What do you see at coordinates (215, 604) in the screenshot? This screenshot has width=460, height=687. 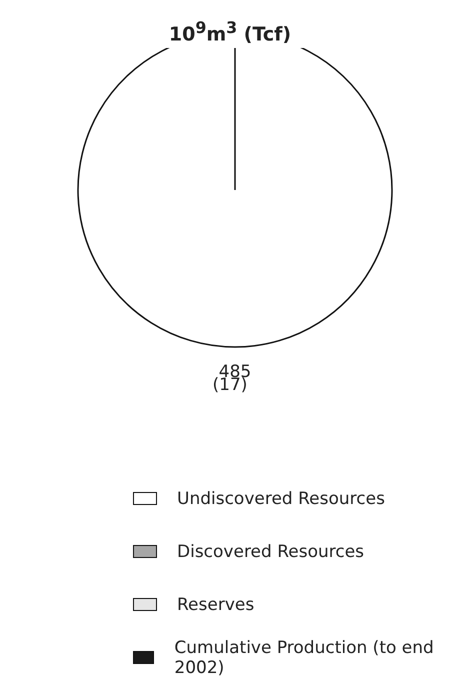 I see `legend-label: Reserves` at bounding box center [215, 604].